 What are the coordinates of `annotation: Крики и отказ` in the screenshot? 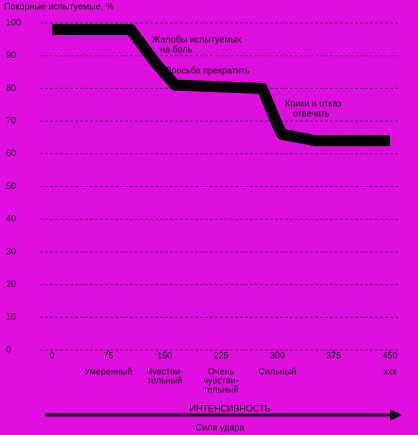 It's located at (313, 103).